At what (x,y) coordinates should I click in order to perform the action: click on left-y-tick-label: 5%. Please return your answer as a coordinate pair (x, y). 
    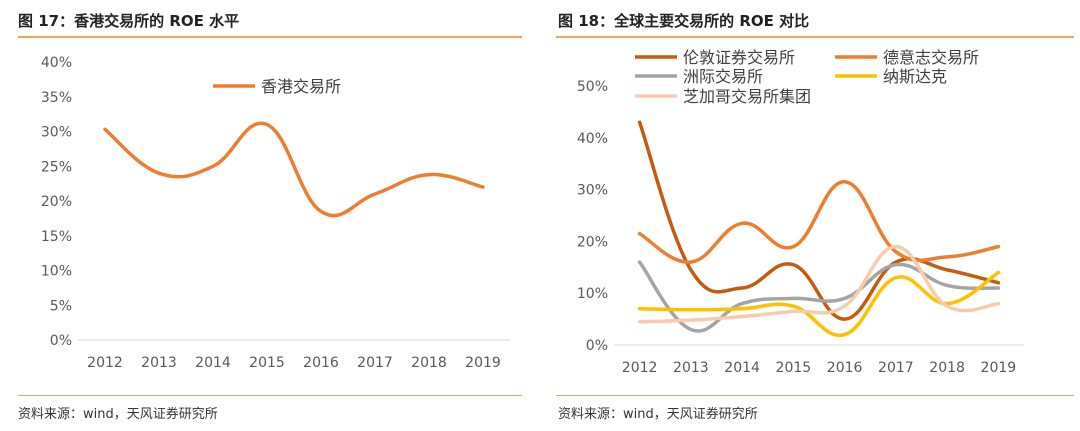
    Looking at the image, I should click on (61, 306).